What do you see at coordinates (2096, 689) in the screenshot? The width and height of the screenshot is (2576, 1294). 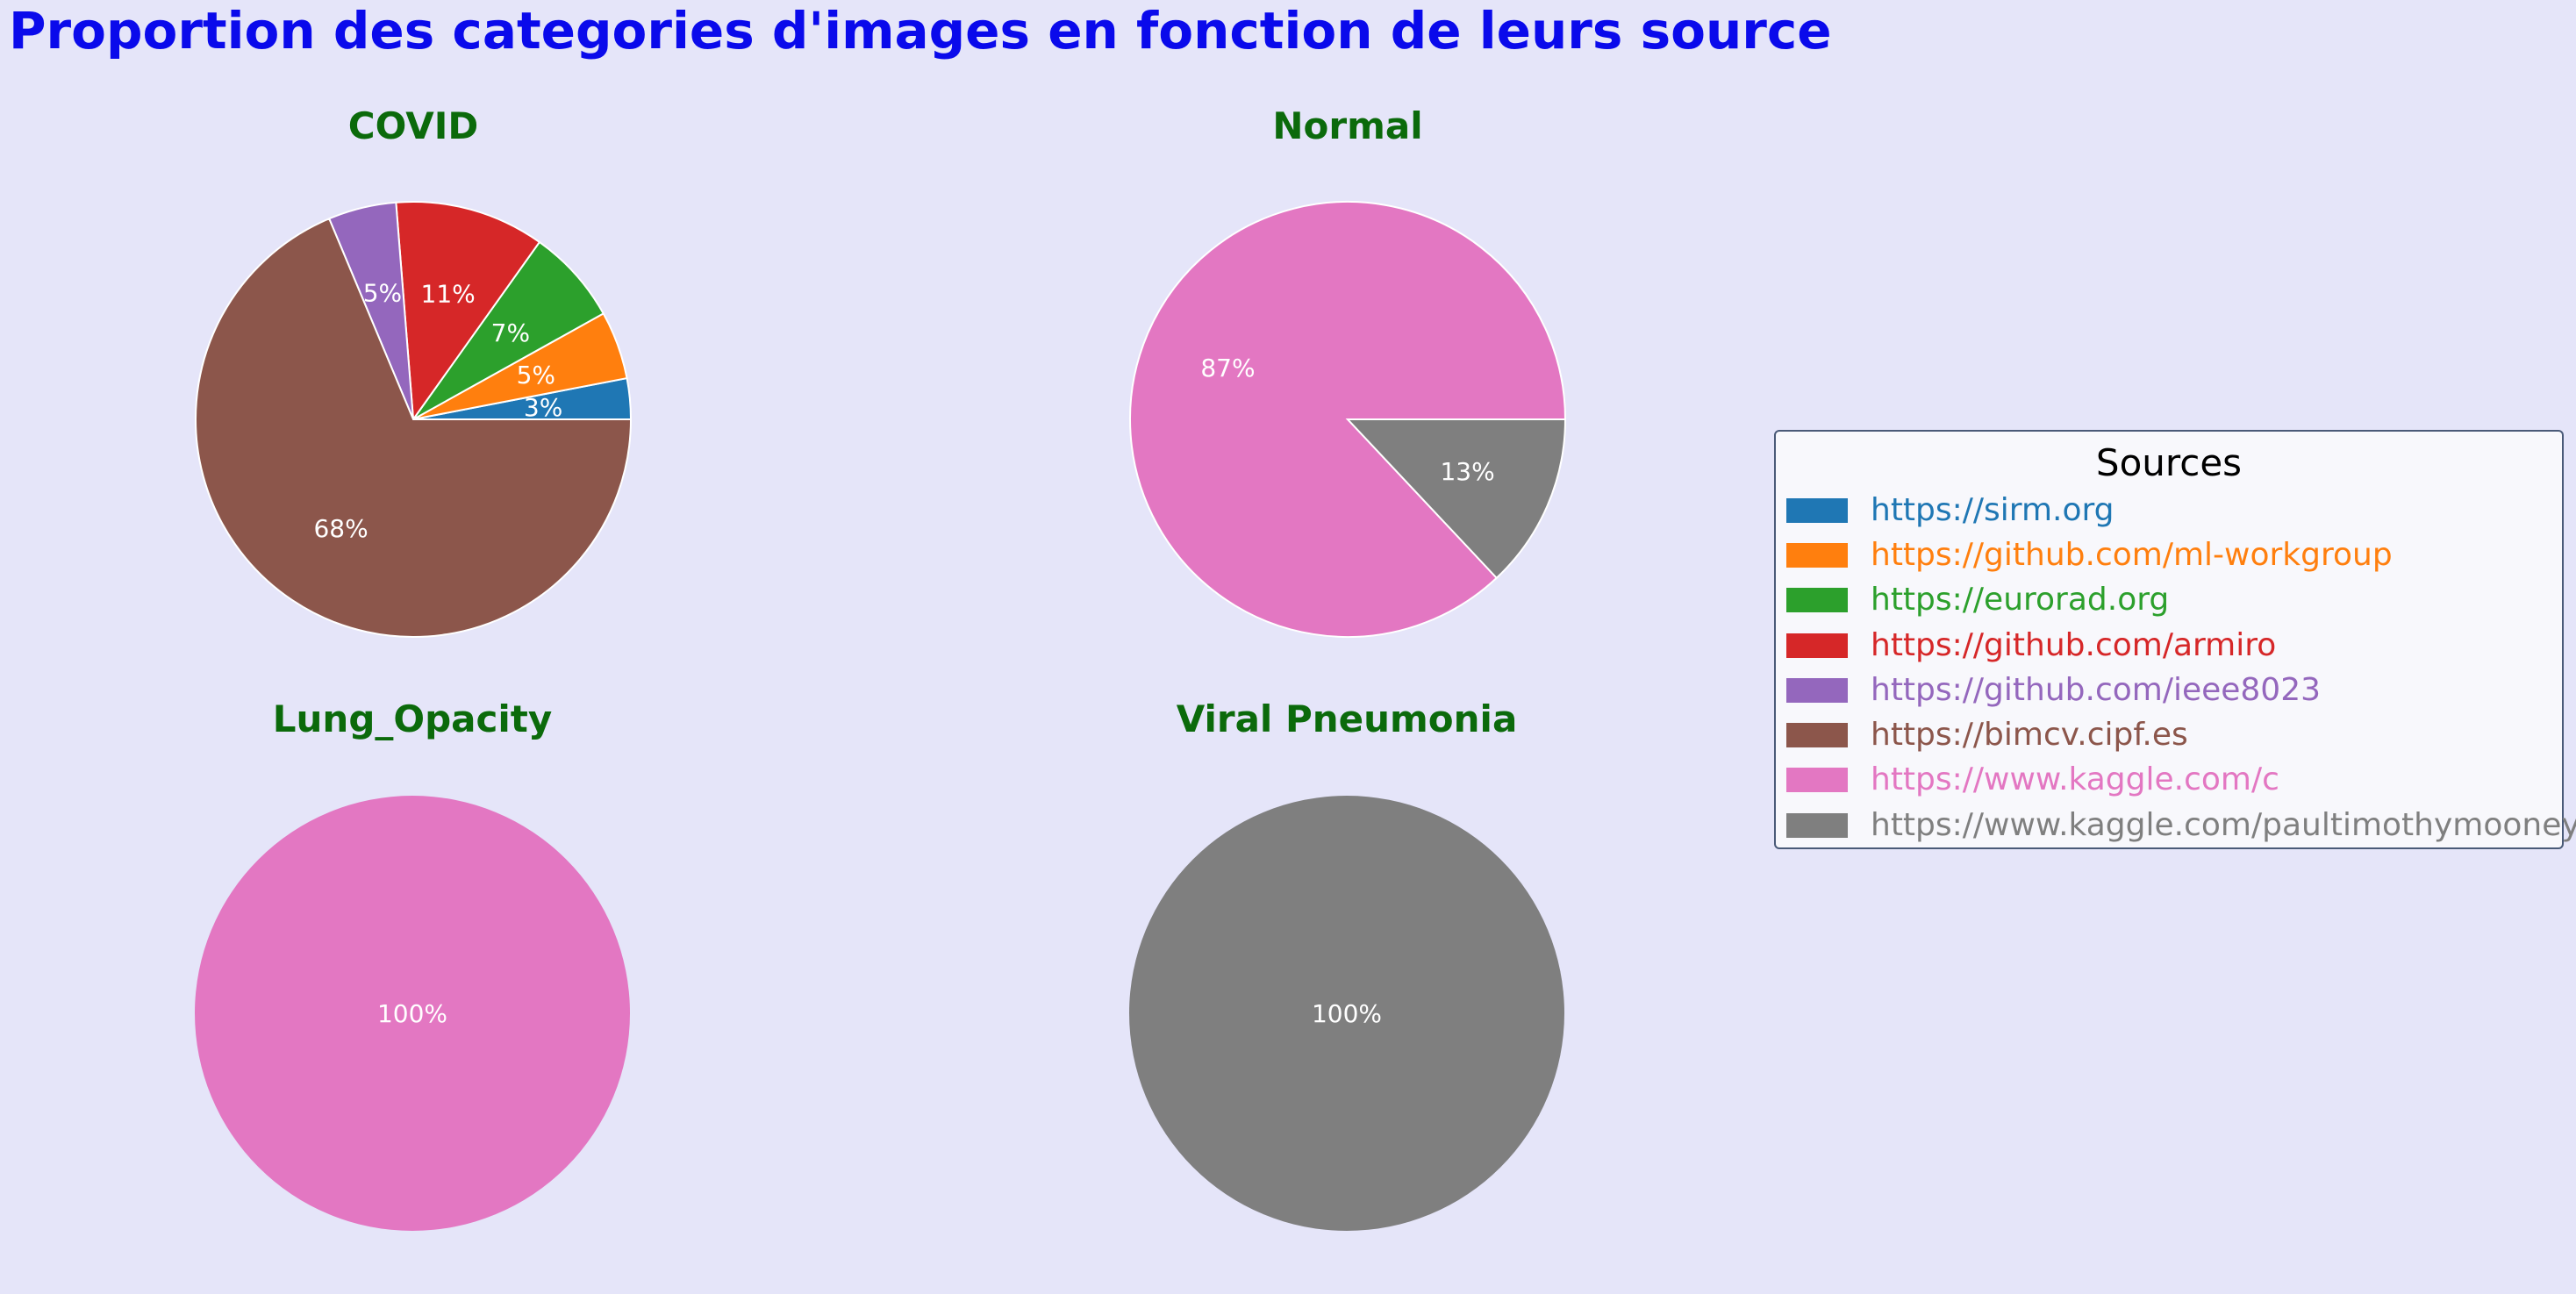 I see `legend-label: https://github.com/ieee8023` at bounding box center [2096, 689].